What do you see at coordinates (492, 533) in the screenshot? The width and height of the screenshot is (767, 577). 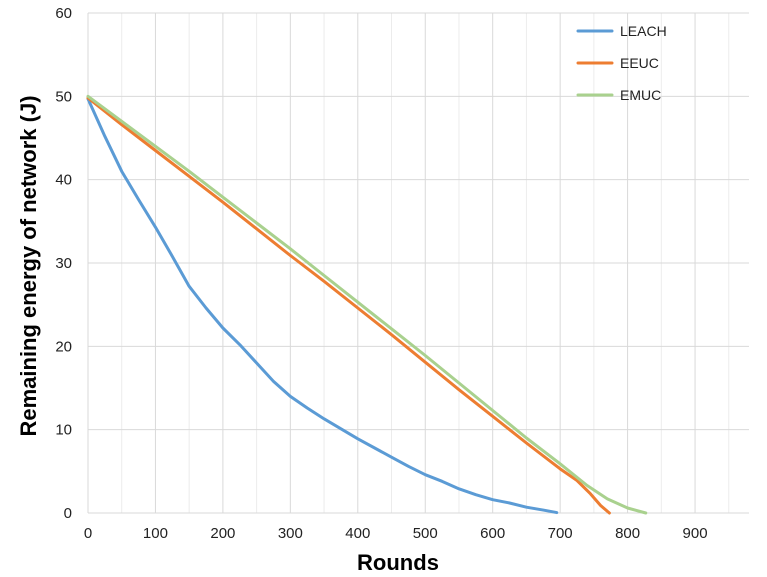 I see `x-tick-label: 600` at bounding box center [492, 533].